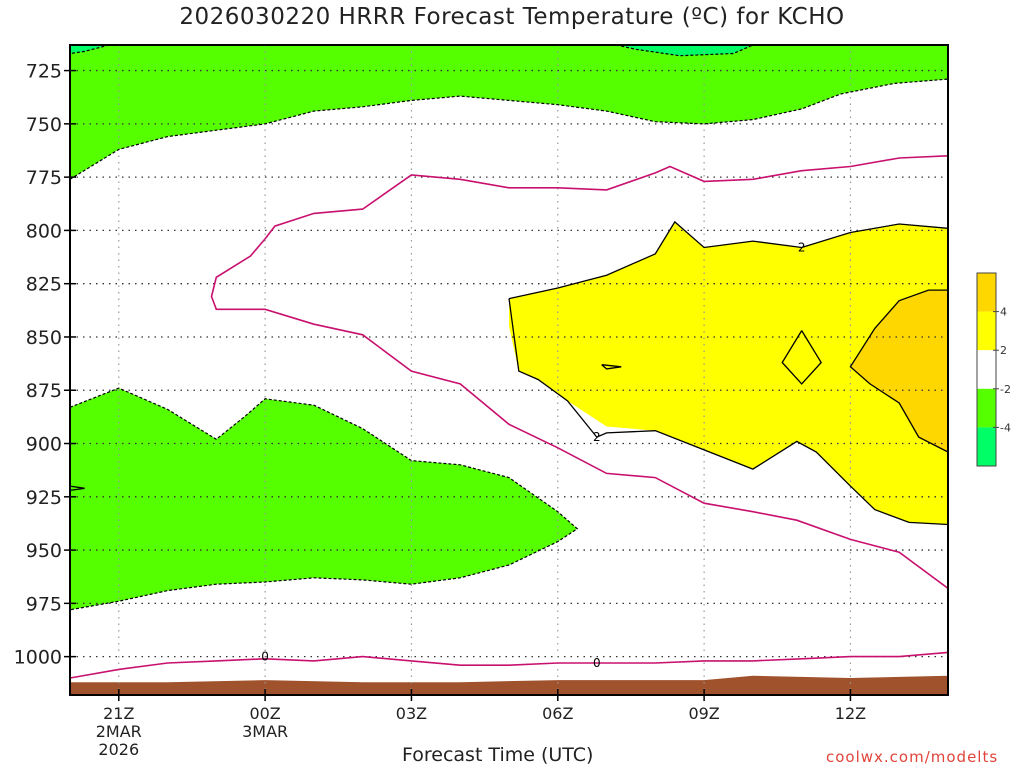  What do you see at coordinates (44, 231) in the screenshot?
I see `y-tick-label: 800` at bounding box center [44, 231].